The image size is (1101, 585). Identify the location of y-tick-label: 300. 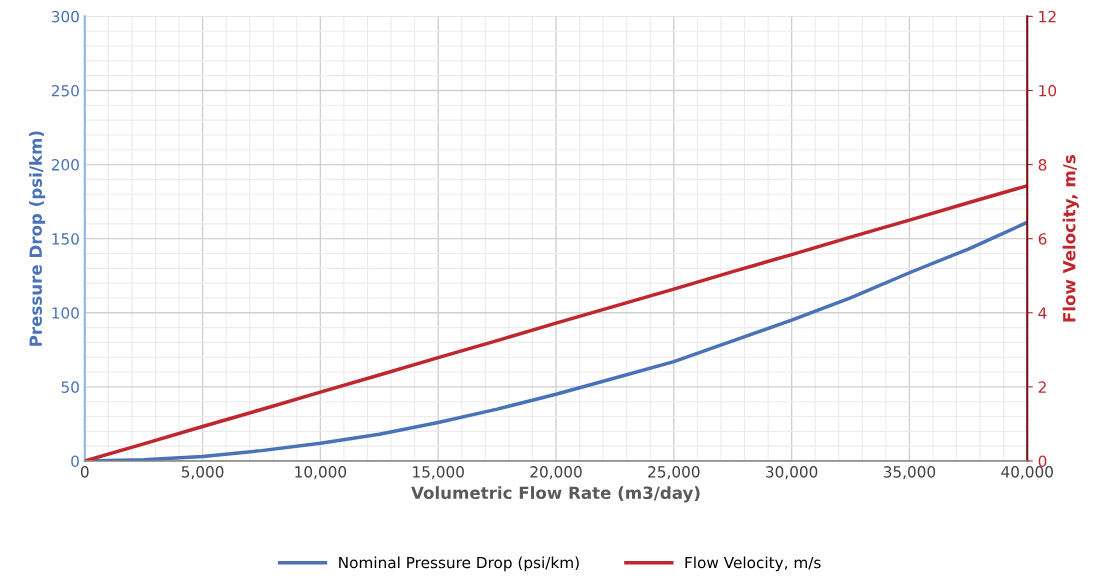
(65, 16).